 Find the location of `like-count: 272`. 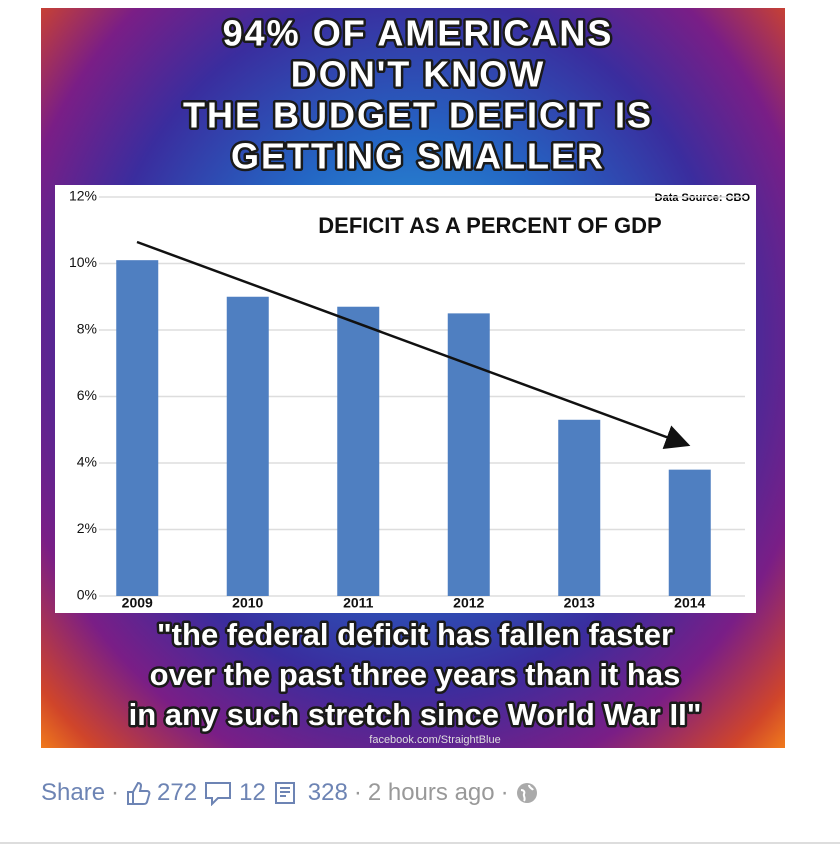

like-count: 272 is located at coordinates (177, 792).